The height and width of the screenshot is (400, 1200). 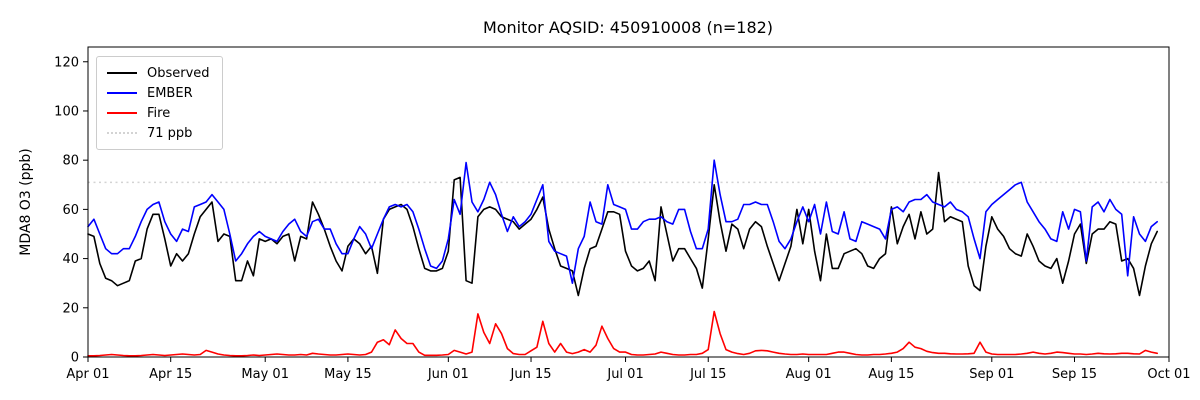 I want to click on y-tick-label: 60, so click(x=70, y=210).